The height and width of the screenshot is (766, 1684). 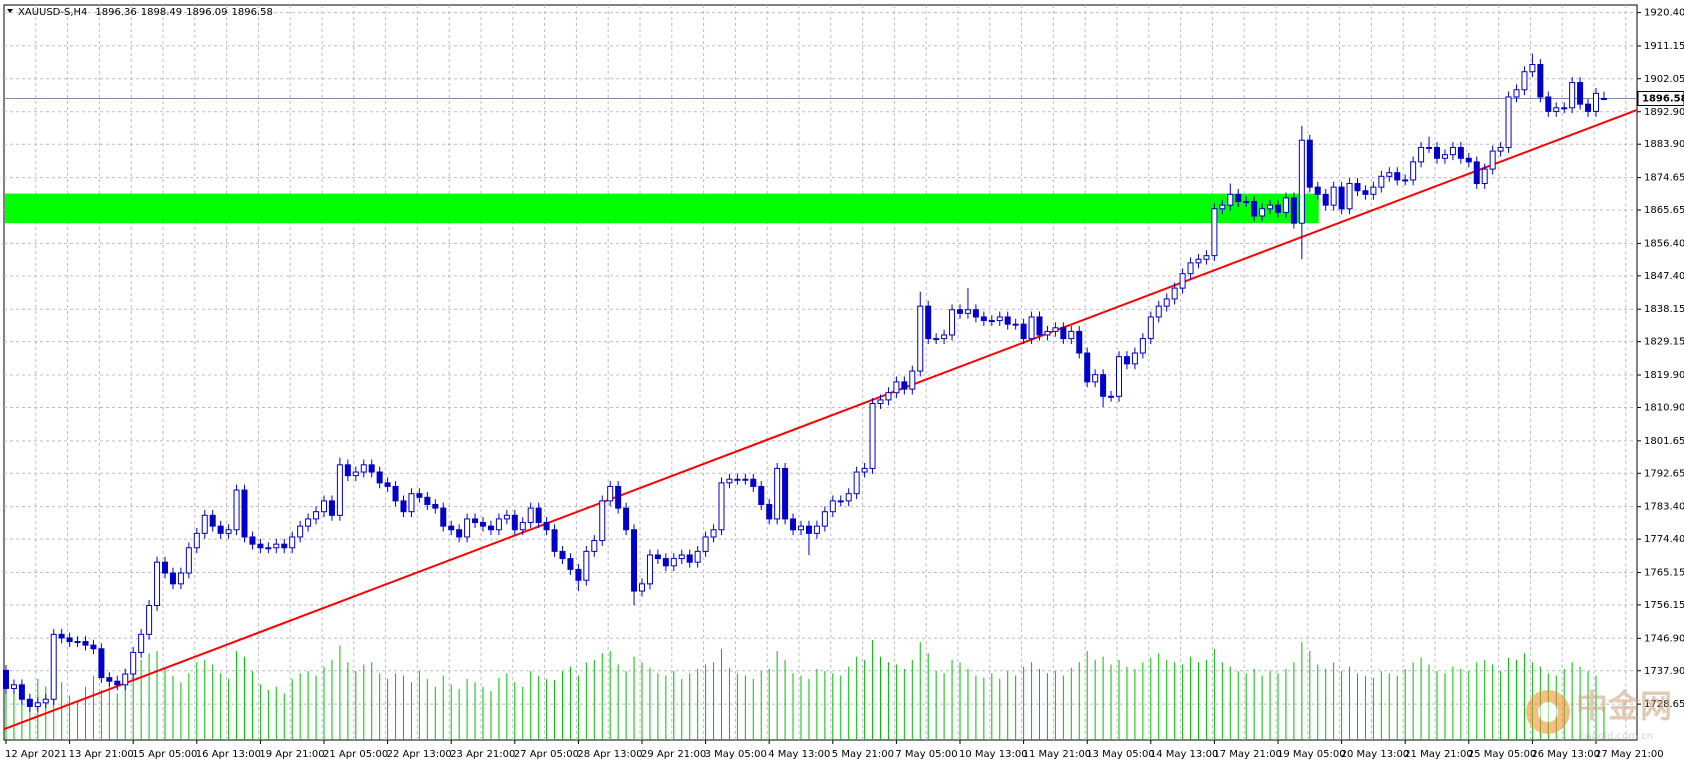 What do you see at coordinates (52, 12) in the screenshot?
I see `symbol: XAUUSD-S,H4` at bounding box center [52, 12].